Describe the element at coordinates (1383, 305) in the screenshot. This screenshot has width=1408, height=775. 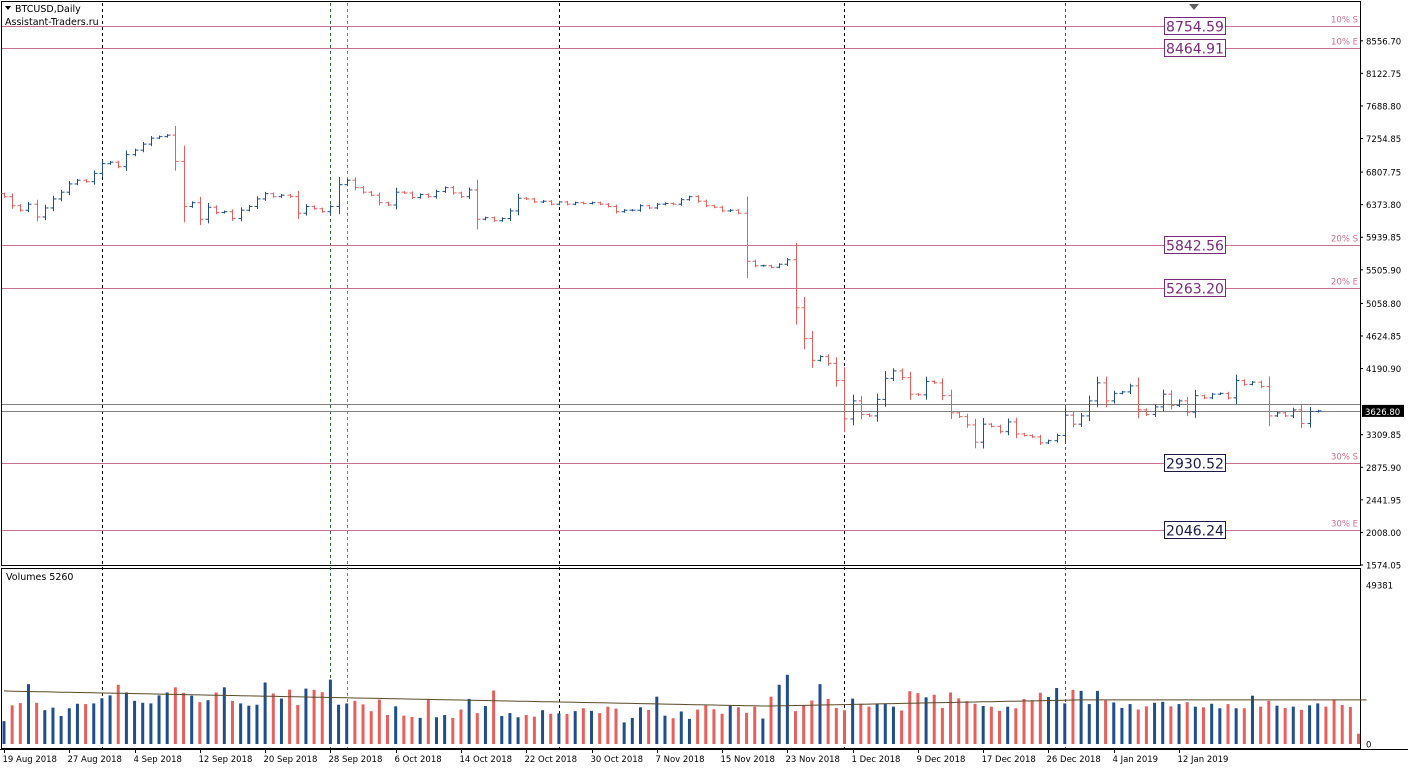
I see `price-tick-label: 5058.80` at that location.